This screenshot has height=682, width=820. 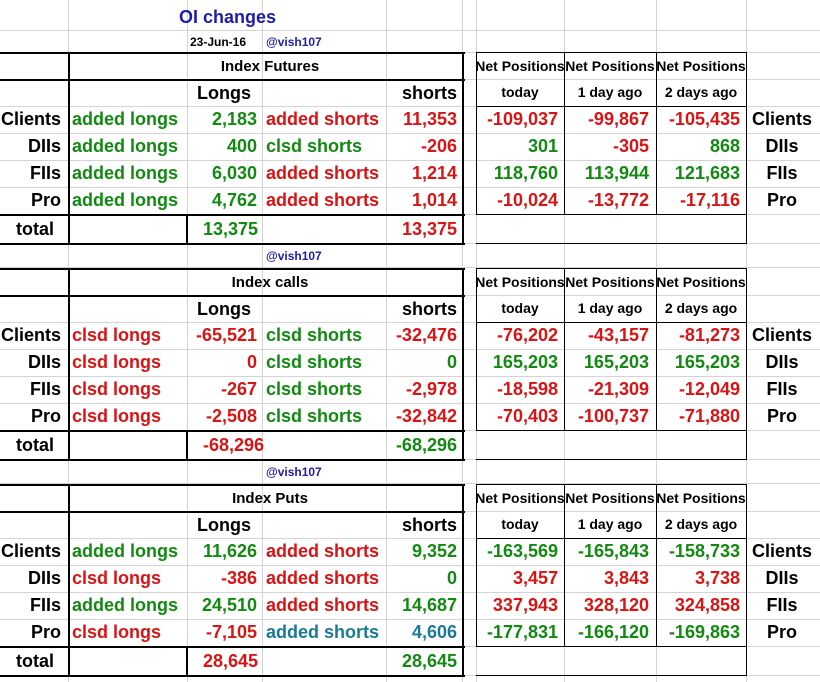 I want to click on section-title: Index calls, so click(x=270, y=282).